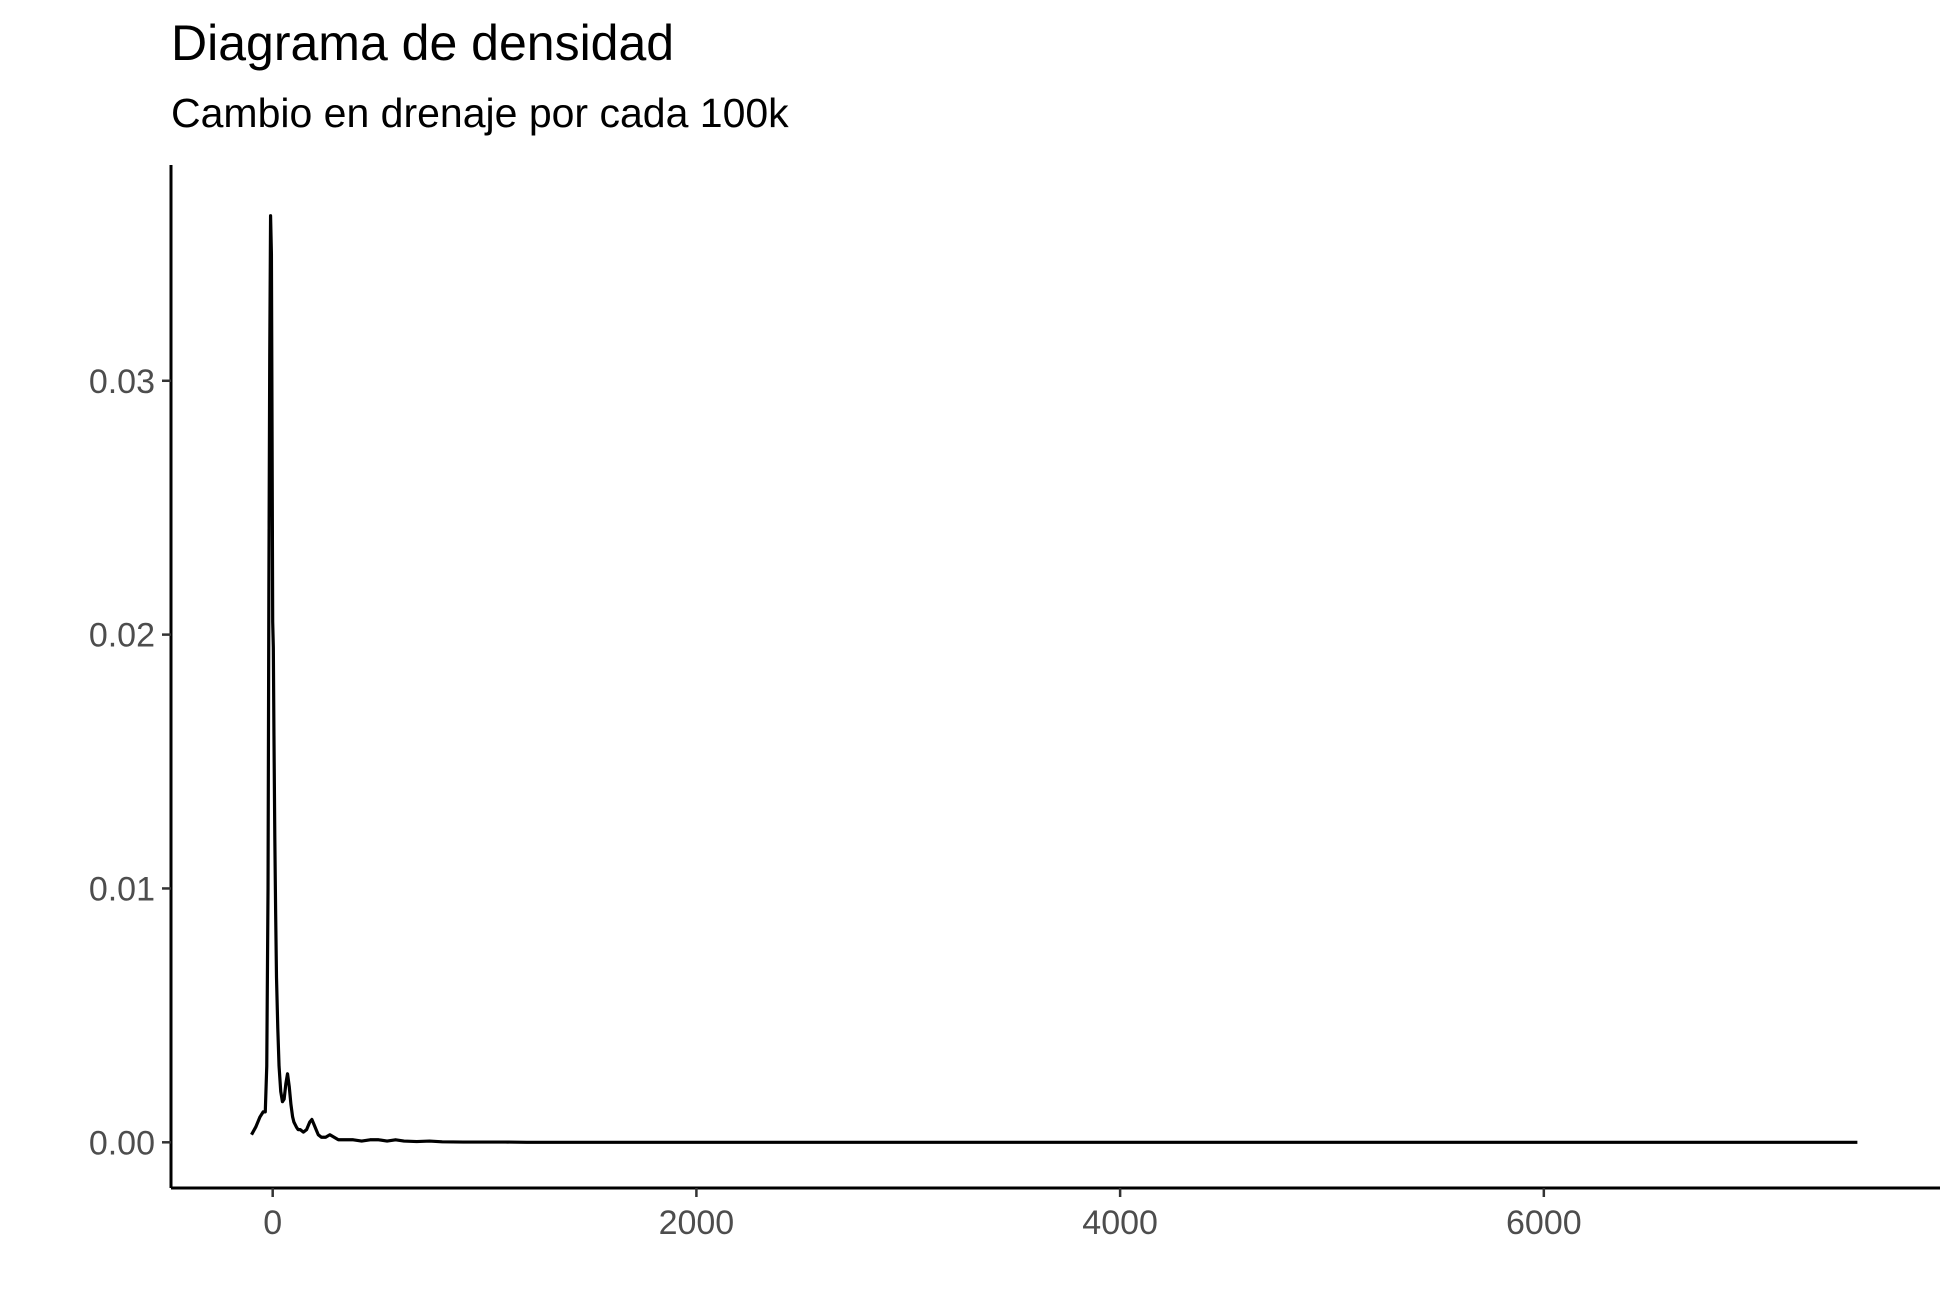 Image resolution: width=1956 pixels, height=1315 pixels. What do you see at coordinates (122, 382) in the screenshot?
I see `y-tick-label: 0.03` at bounding box center [122, 382].